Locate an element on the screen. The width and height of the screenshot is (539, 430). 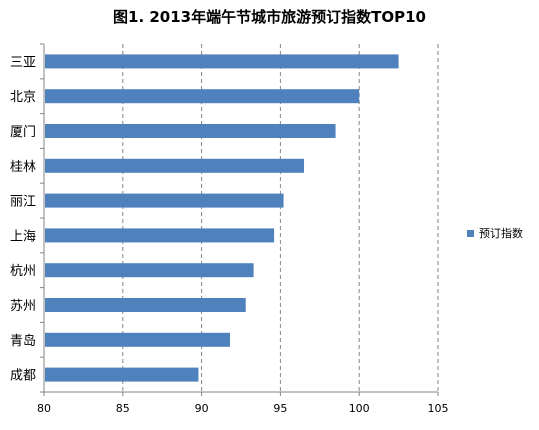
category-label: 成都 is located at coordinates (23, 376).